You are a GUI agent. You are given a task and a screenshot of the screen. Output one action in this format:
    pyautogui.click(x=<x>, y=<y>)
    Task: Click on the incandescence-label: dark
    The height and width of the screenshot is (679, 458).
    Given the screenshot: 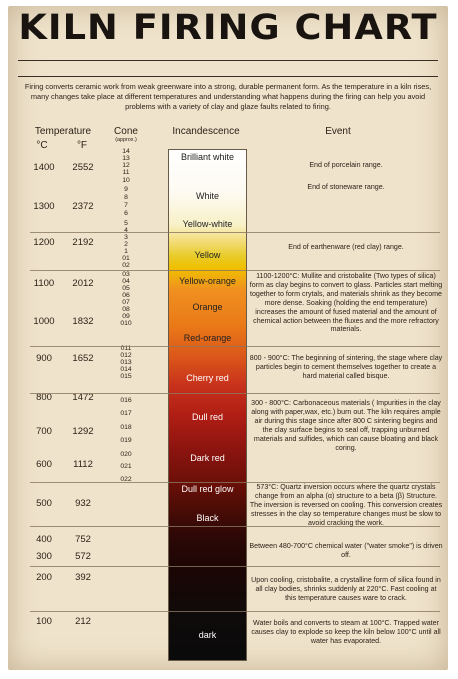 What is the action you would take?
    pyautogui.click(x=207, y=635)
    